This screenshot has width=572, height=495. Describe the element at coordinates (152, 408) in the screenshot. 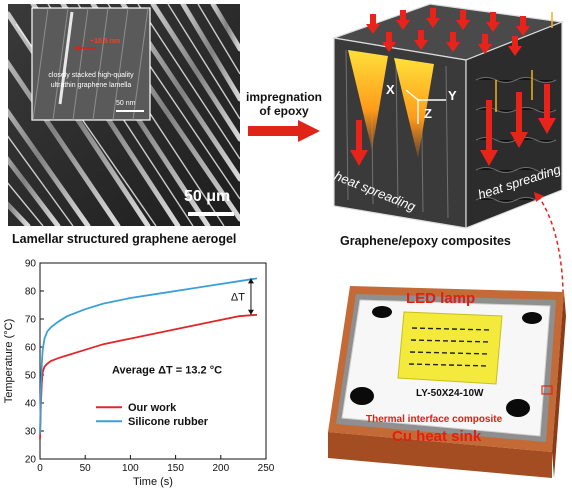

I see `legend-label: Our work` at that location.